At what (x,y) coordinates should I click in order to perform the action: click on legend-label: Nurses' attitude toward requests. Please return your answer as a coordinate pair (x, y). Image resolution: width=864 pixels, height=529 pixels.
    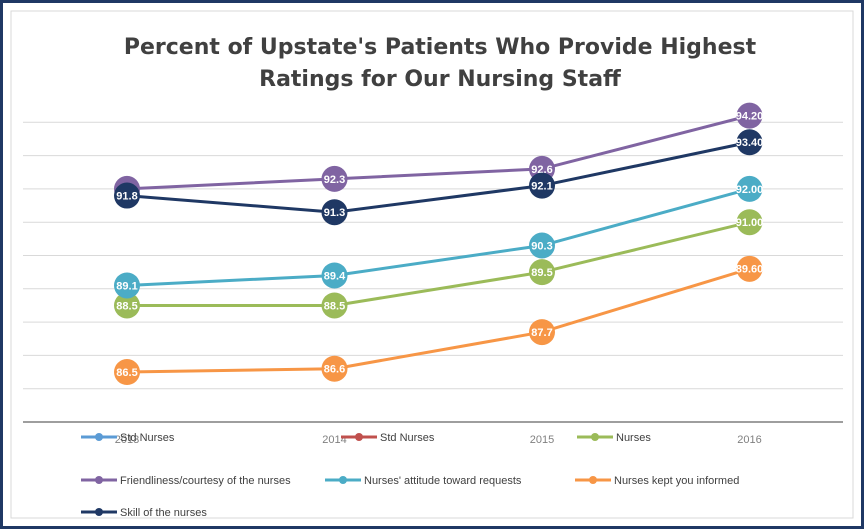
    Looking at the image, I should click on (443, 481).